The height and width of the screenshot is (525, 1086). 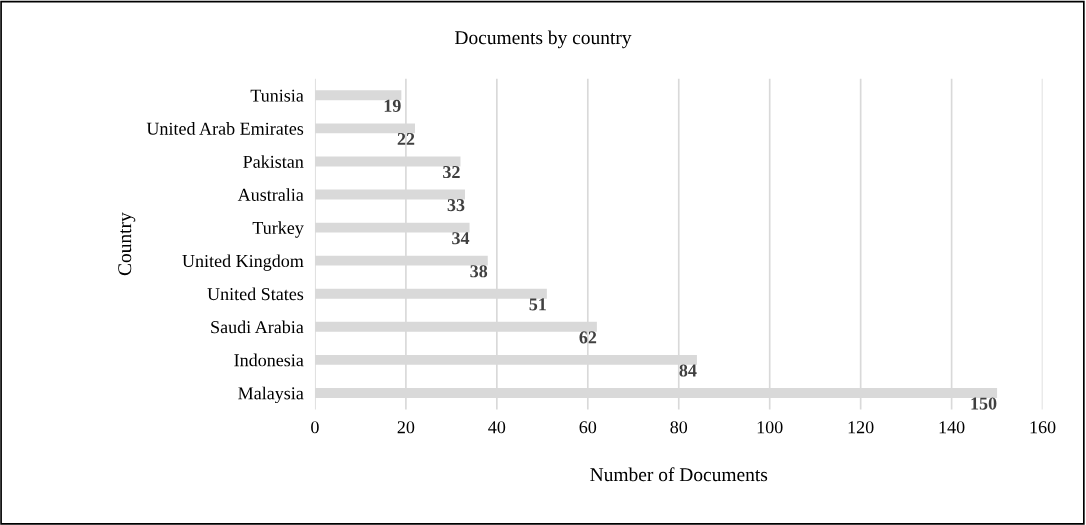 I want to click on x-tick-label: 40, so click(x=497, y=427).